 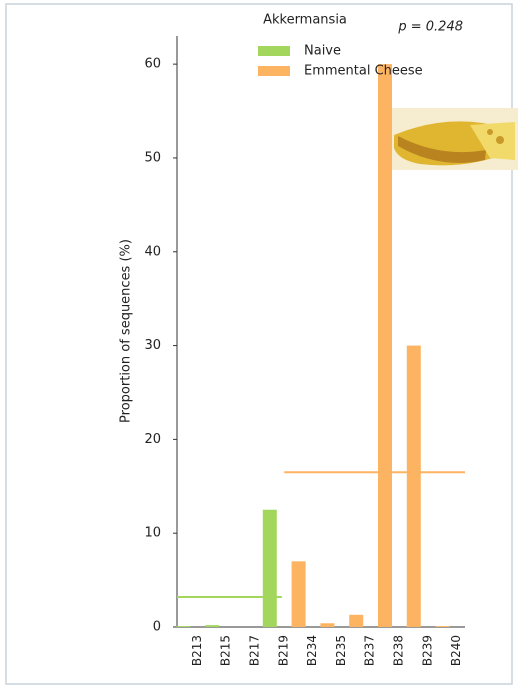 What do you see at coordinates (226, 650) in the screenshot?
I see `x-tick-label: B215` at bounding box center [226, 650].